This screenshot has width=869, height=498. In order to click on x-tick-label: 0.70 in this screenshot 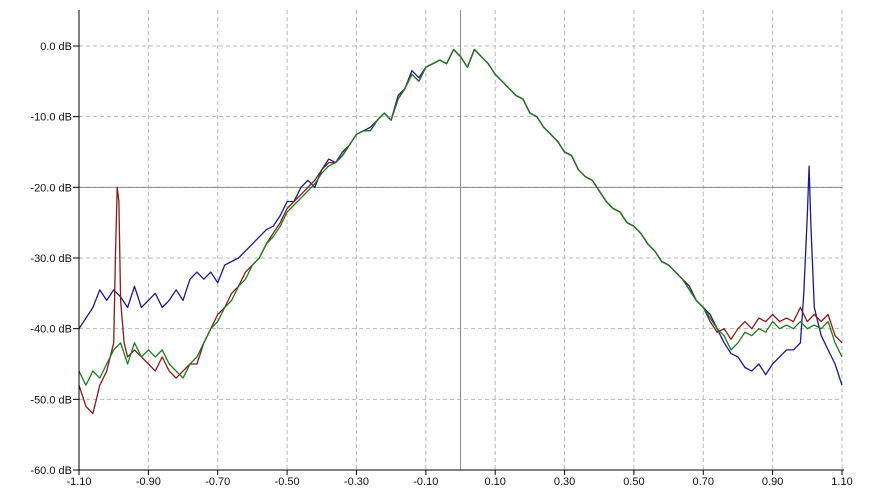, I will do `click(703, 482)`.